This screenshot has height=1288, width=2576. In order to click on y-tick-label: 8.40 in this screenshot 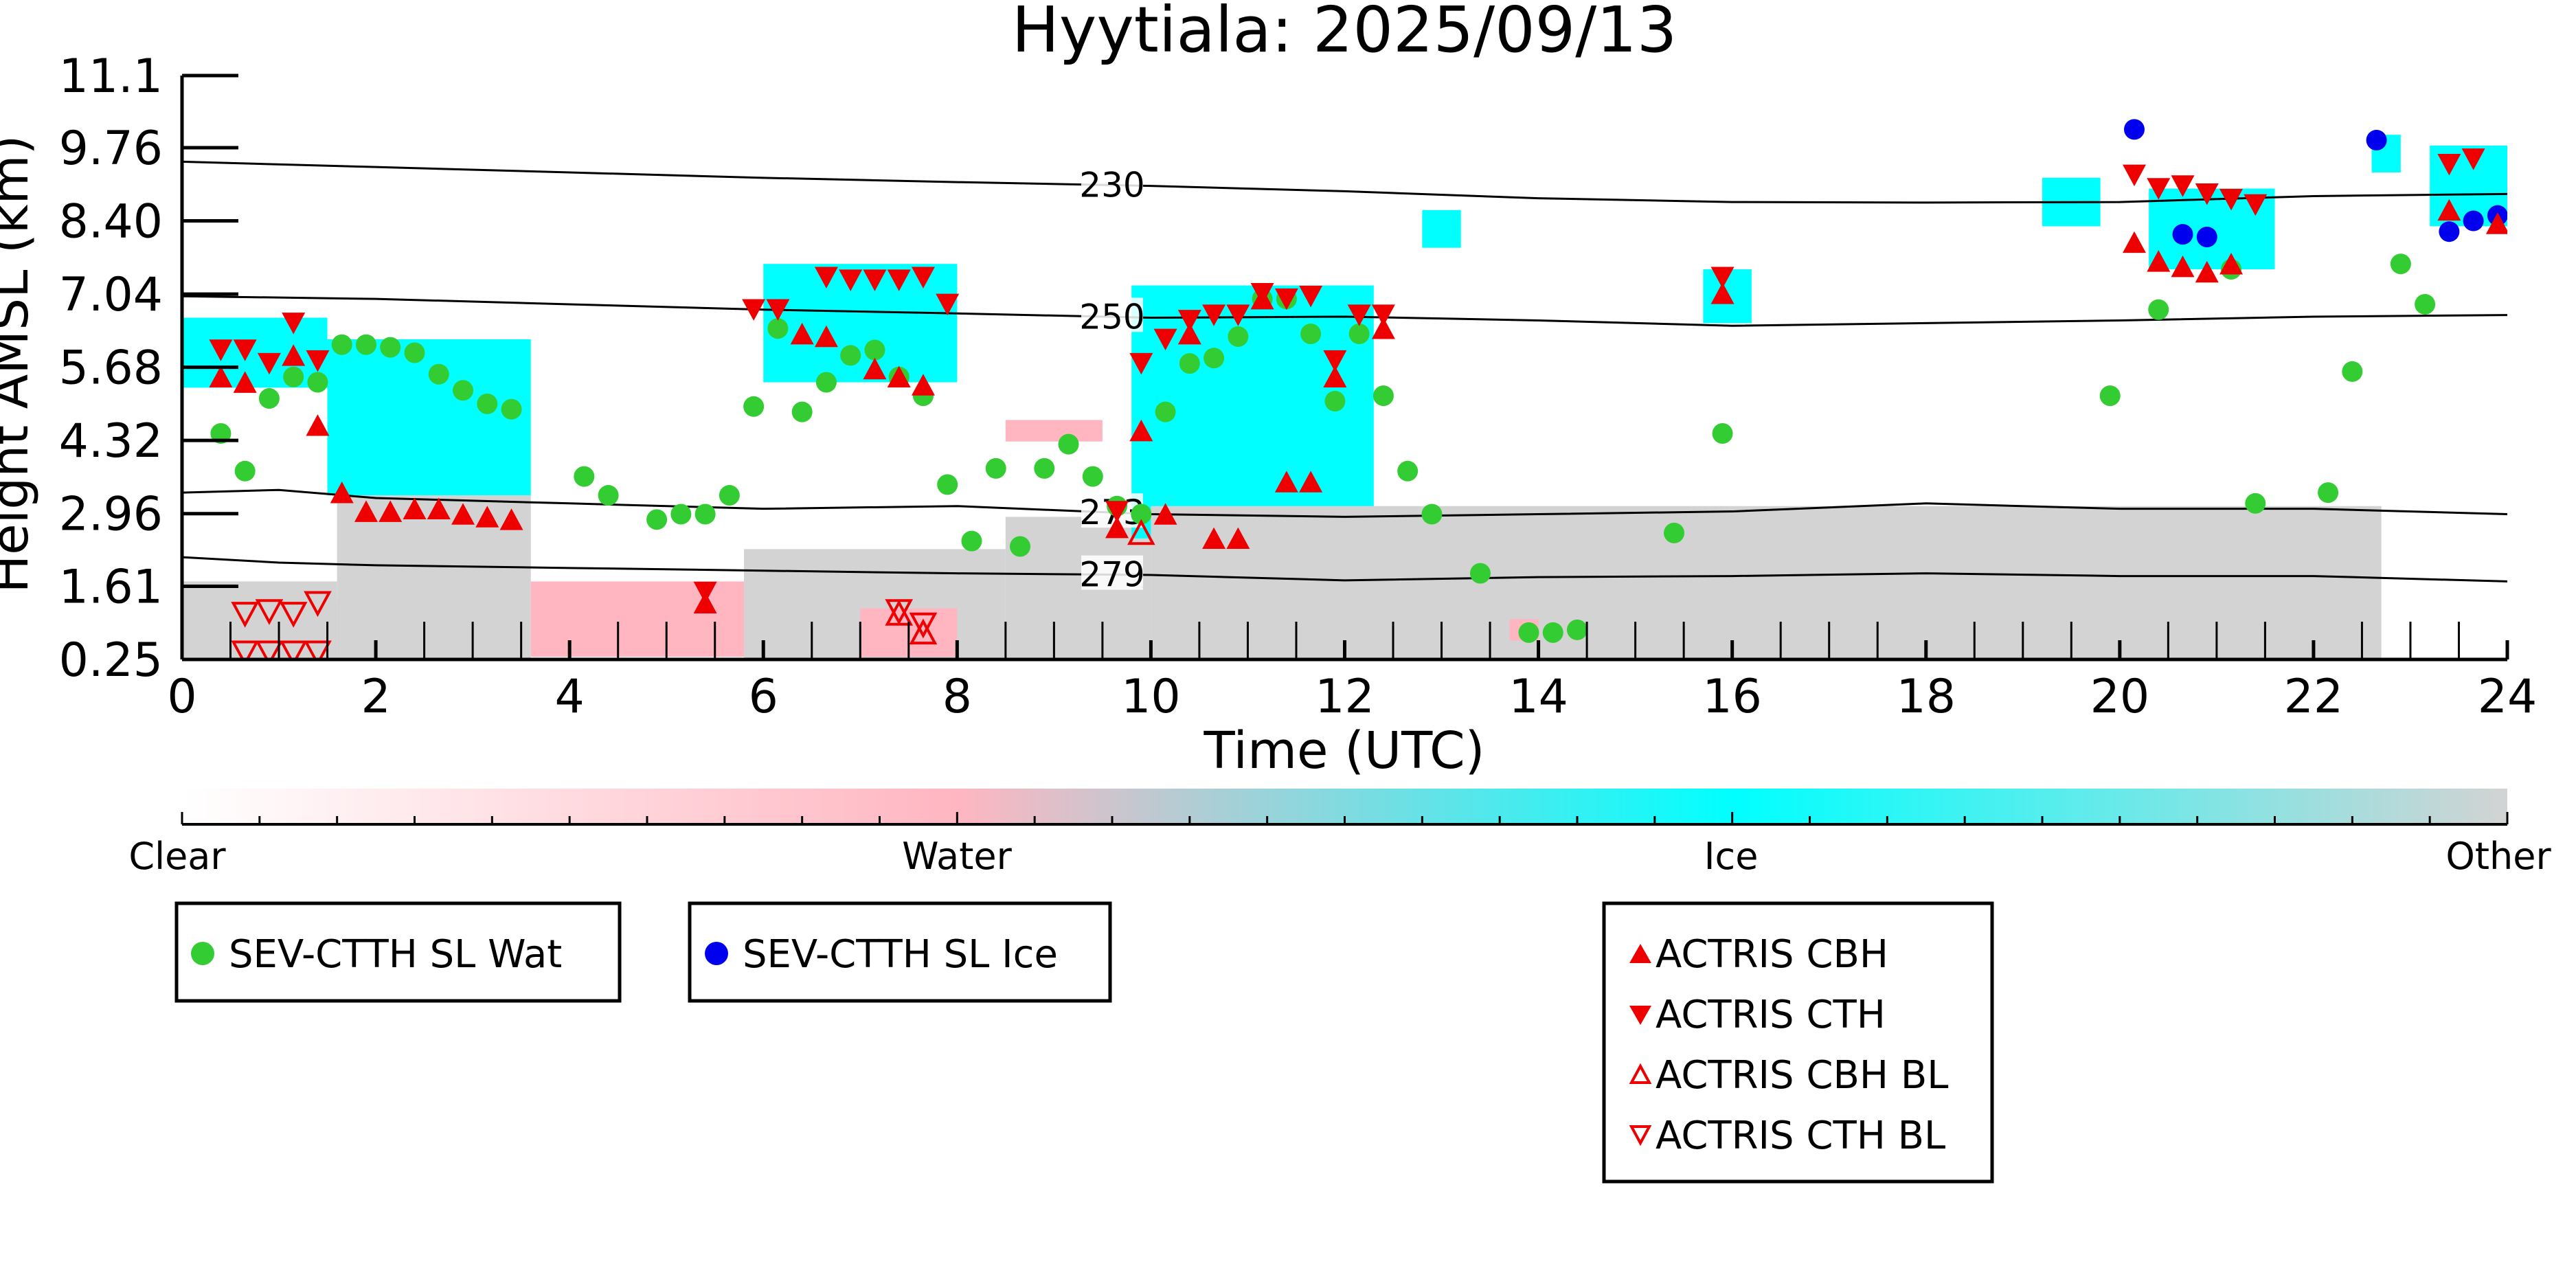, I will do `click(111, 222)`.